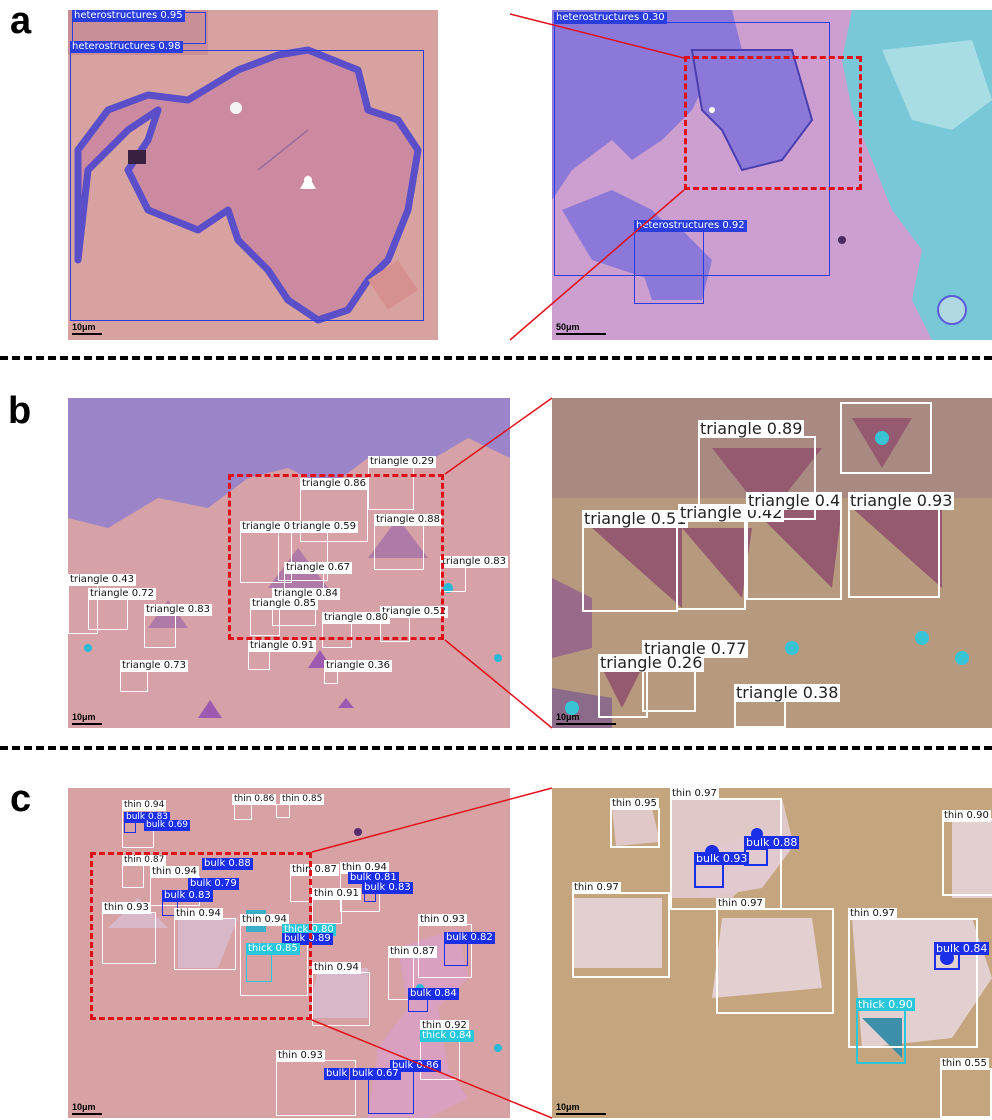  What do you see at coordinates (966, 816) in the screenshot?
I see `detection-label: thin 0.90` at bounding box center [966, 816].